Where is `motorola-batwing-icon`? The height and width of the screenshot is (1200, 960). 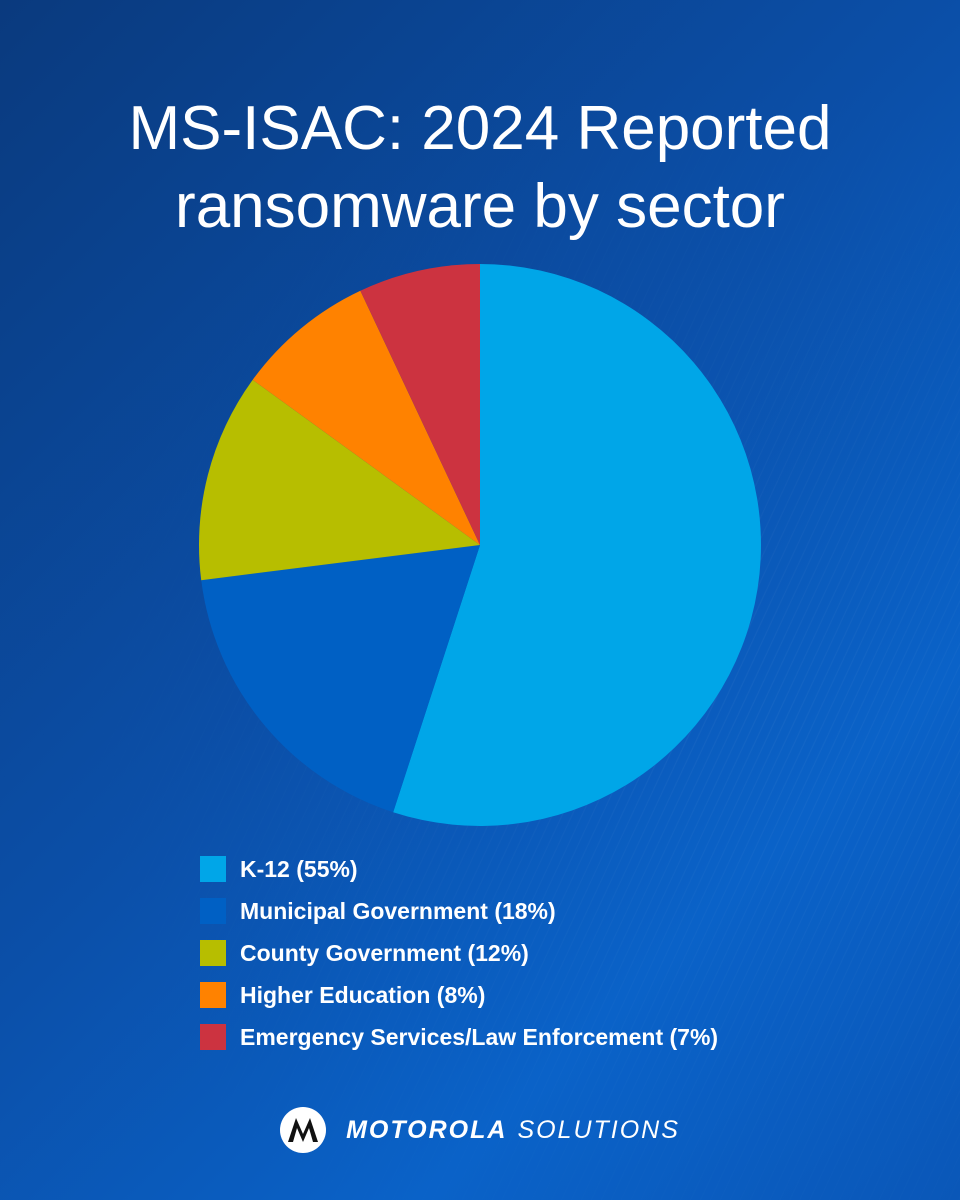
motorola-batwing-icon is located at coordinates (303, 1130).